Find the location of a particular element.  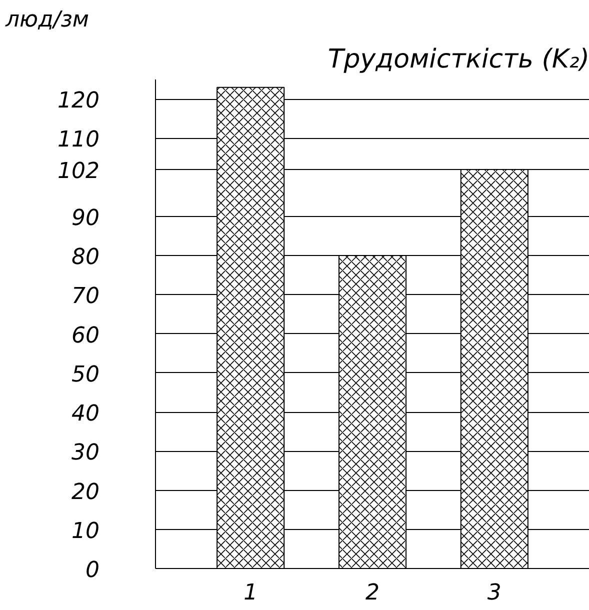

y-tick-label: 10 is located at coordinates (86, 531).